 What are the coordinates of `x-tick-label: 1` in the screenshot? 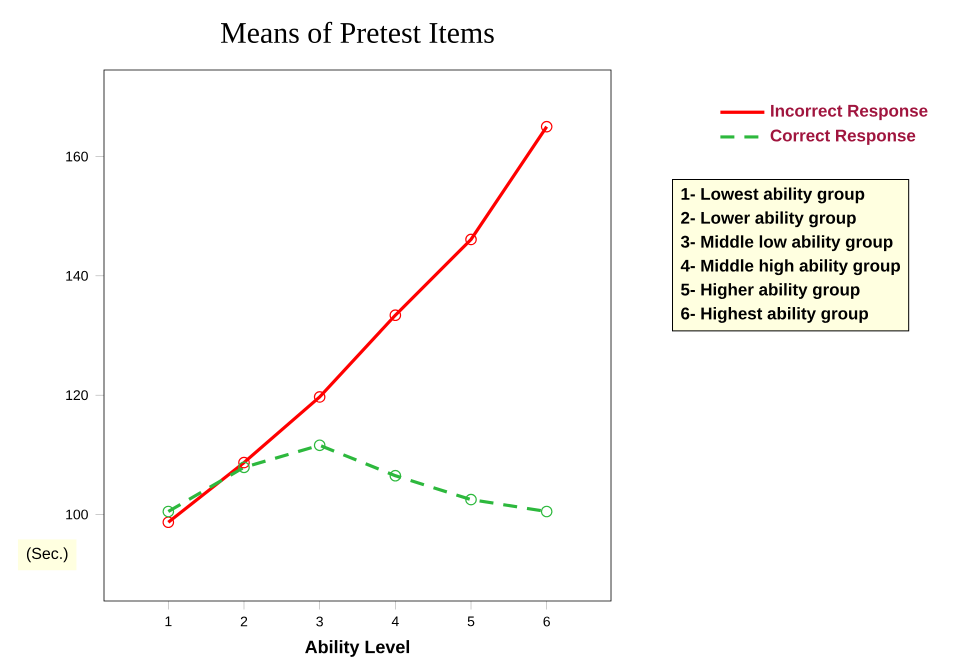 It's located at (169, 621).